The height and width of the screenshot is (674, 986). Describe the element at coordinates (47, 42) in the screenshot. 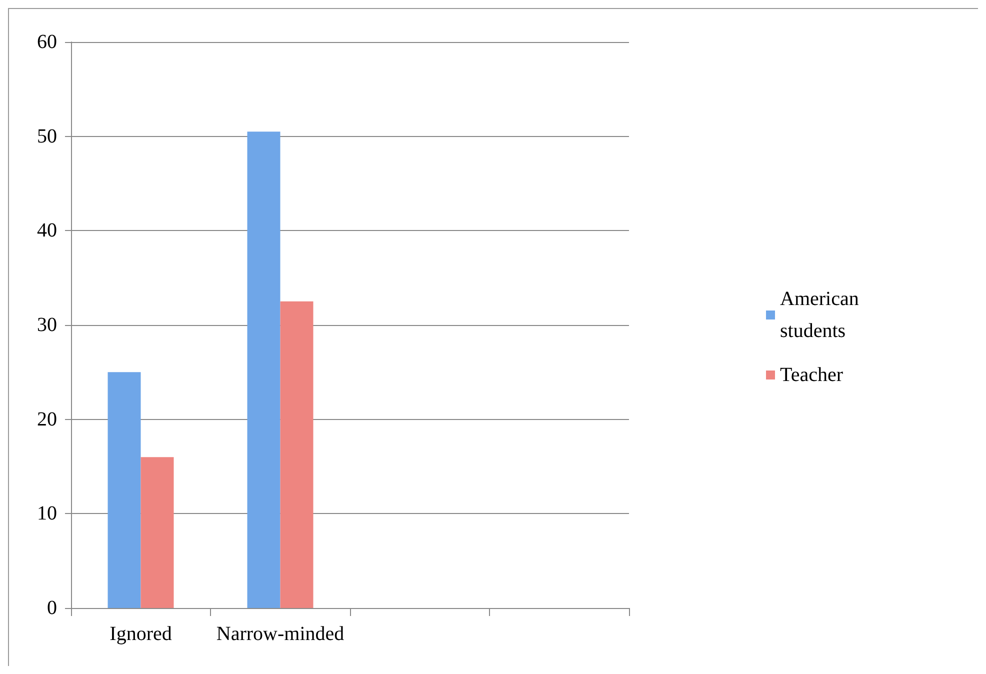

I see `y-tick-label: 60` at that location.